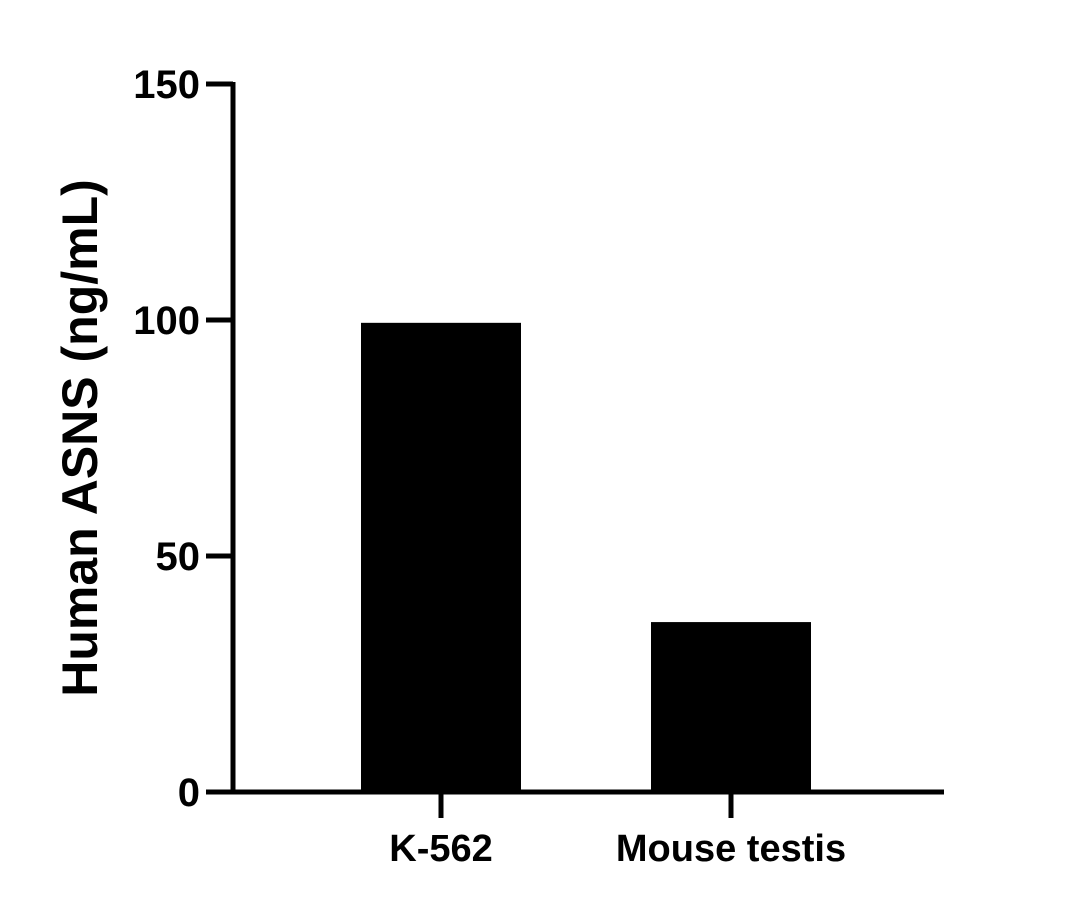 This screenshot has height=908, width=1079. I want to click on y-tick-label: 100, so click(166, 321).